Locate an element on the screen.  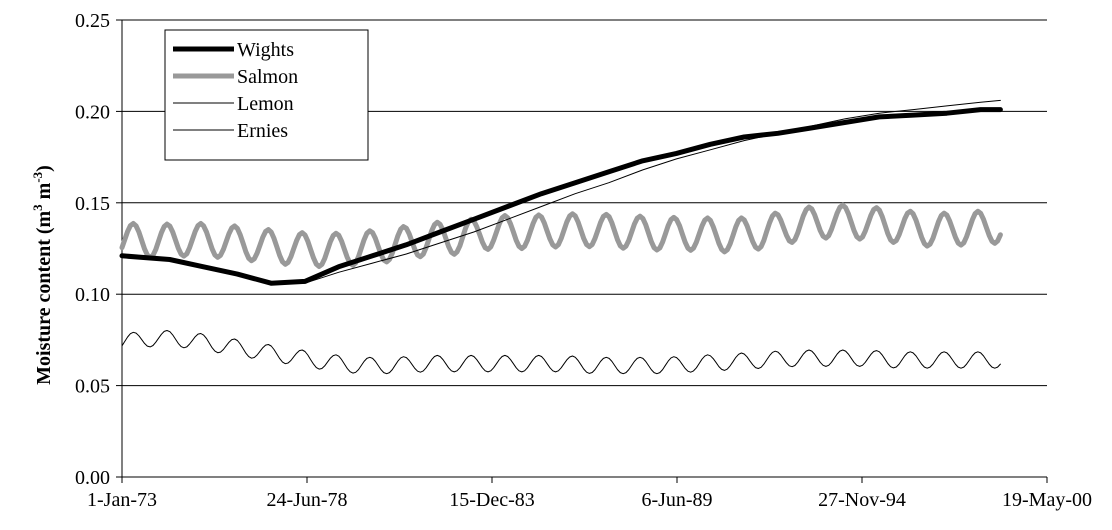
x-tick-label: 6-Jun-89 is located at coordinates (676, 500).